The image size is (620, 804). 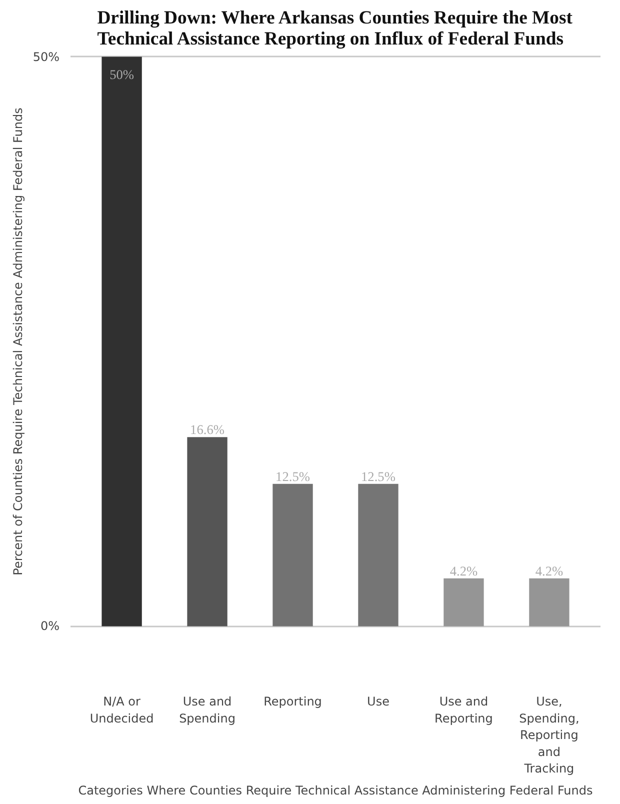 I want to click on x-tick-label: Use and Reporting, so click(x=463, y=710).